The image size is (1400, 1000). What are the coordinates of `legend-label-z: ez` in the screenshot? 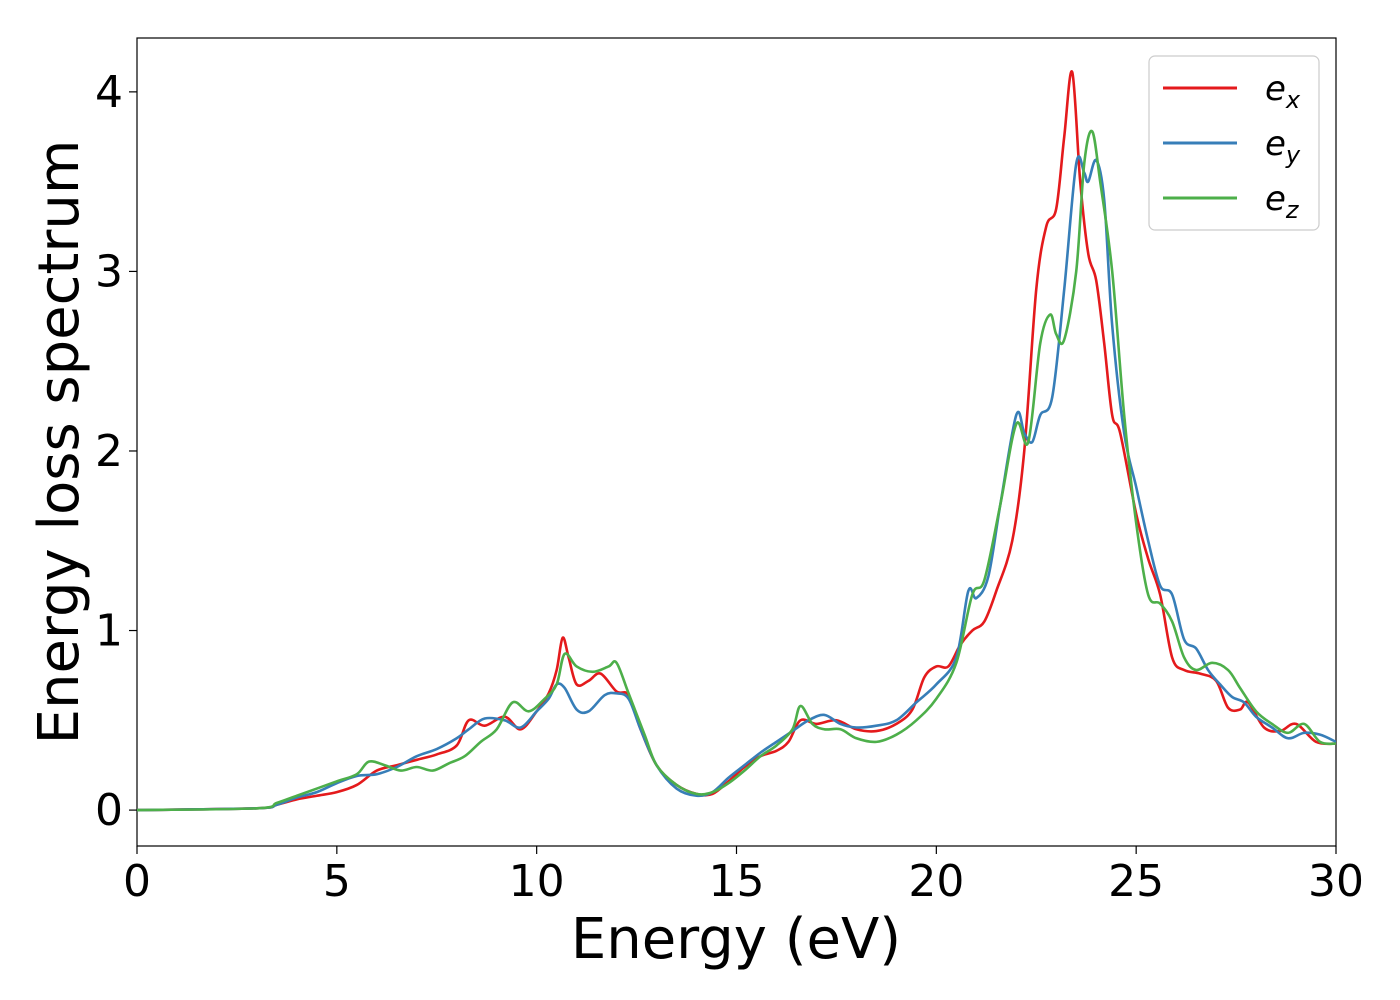 It's located at (1282, 201).